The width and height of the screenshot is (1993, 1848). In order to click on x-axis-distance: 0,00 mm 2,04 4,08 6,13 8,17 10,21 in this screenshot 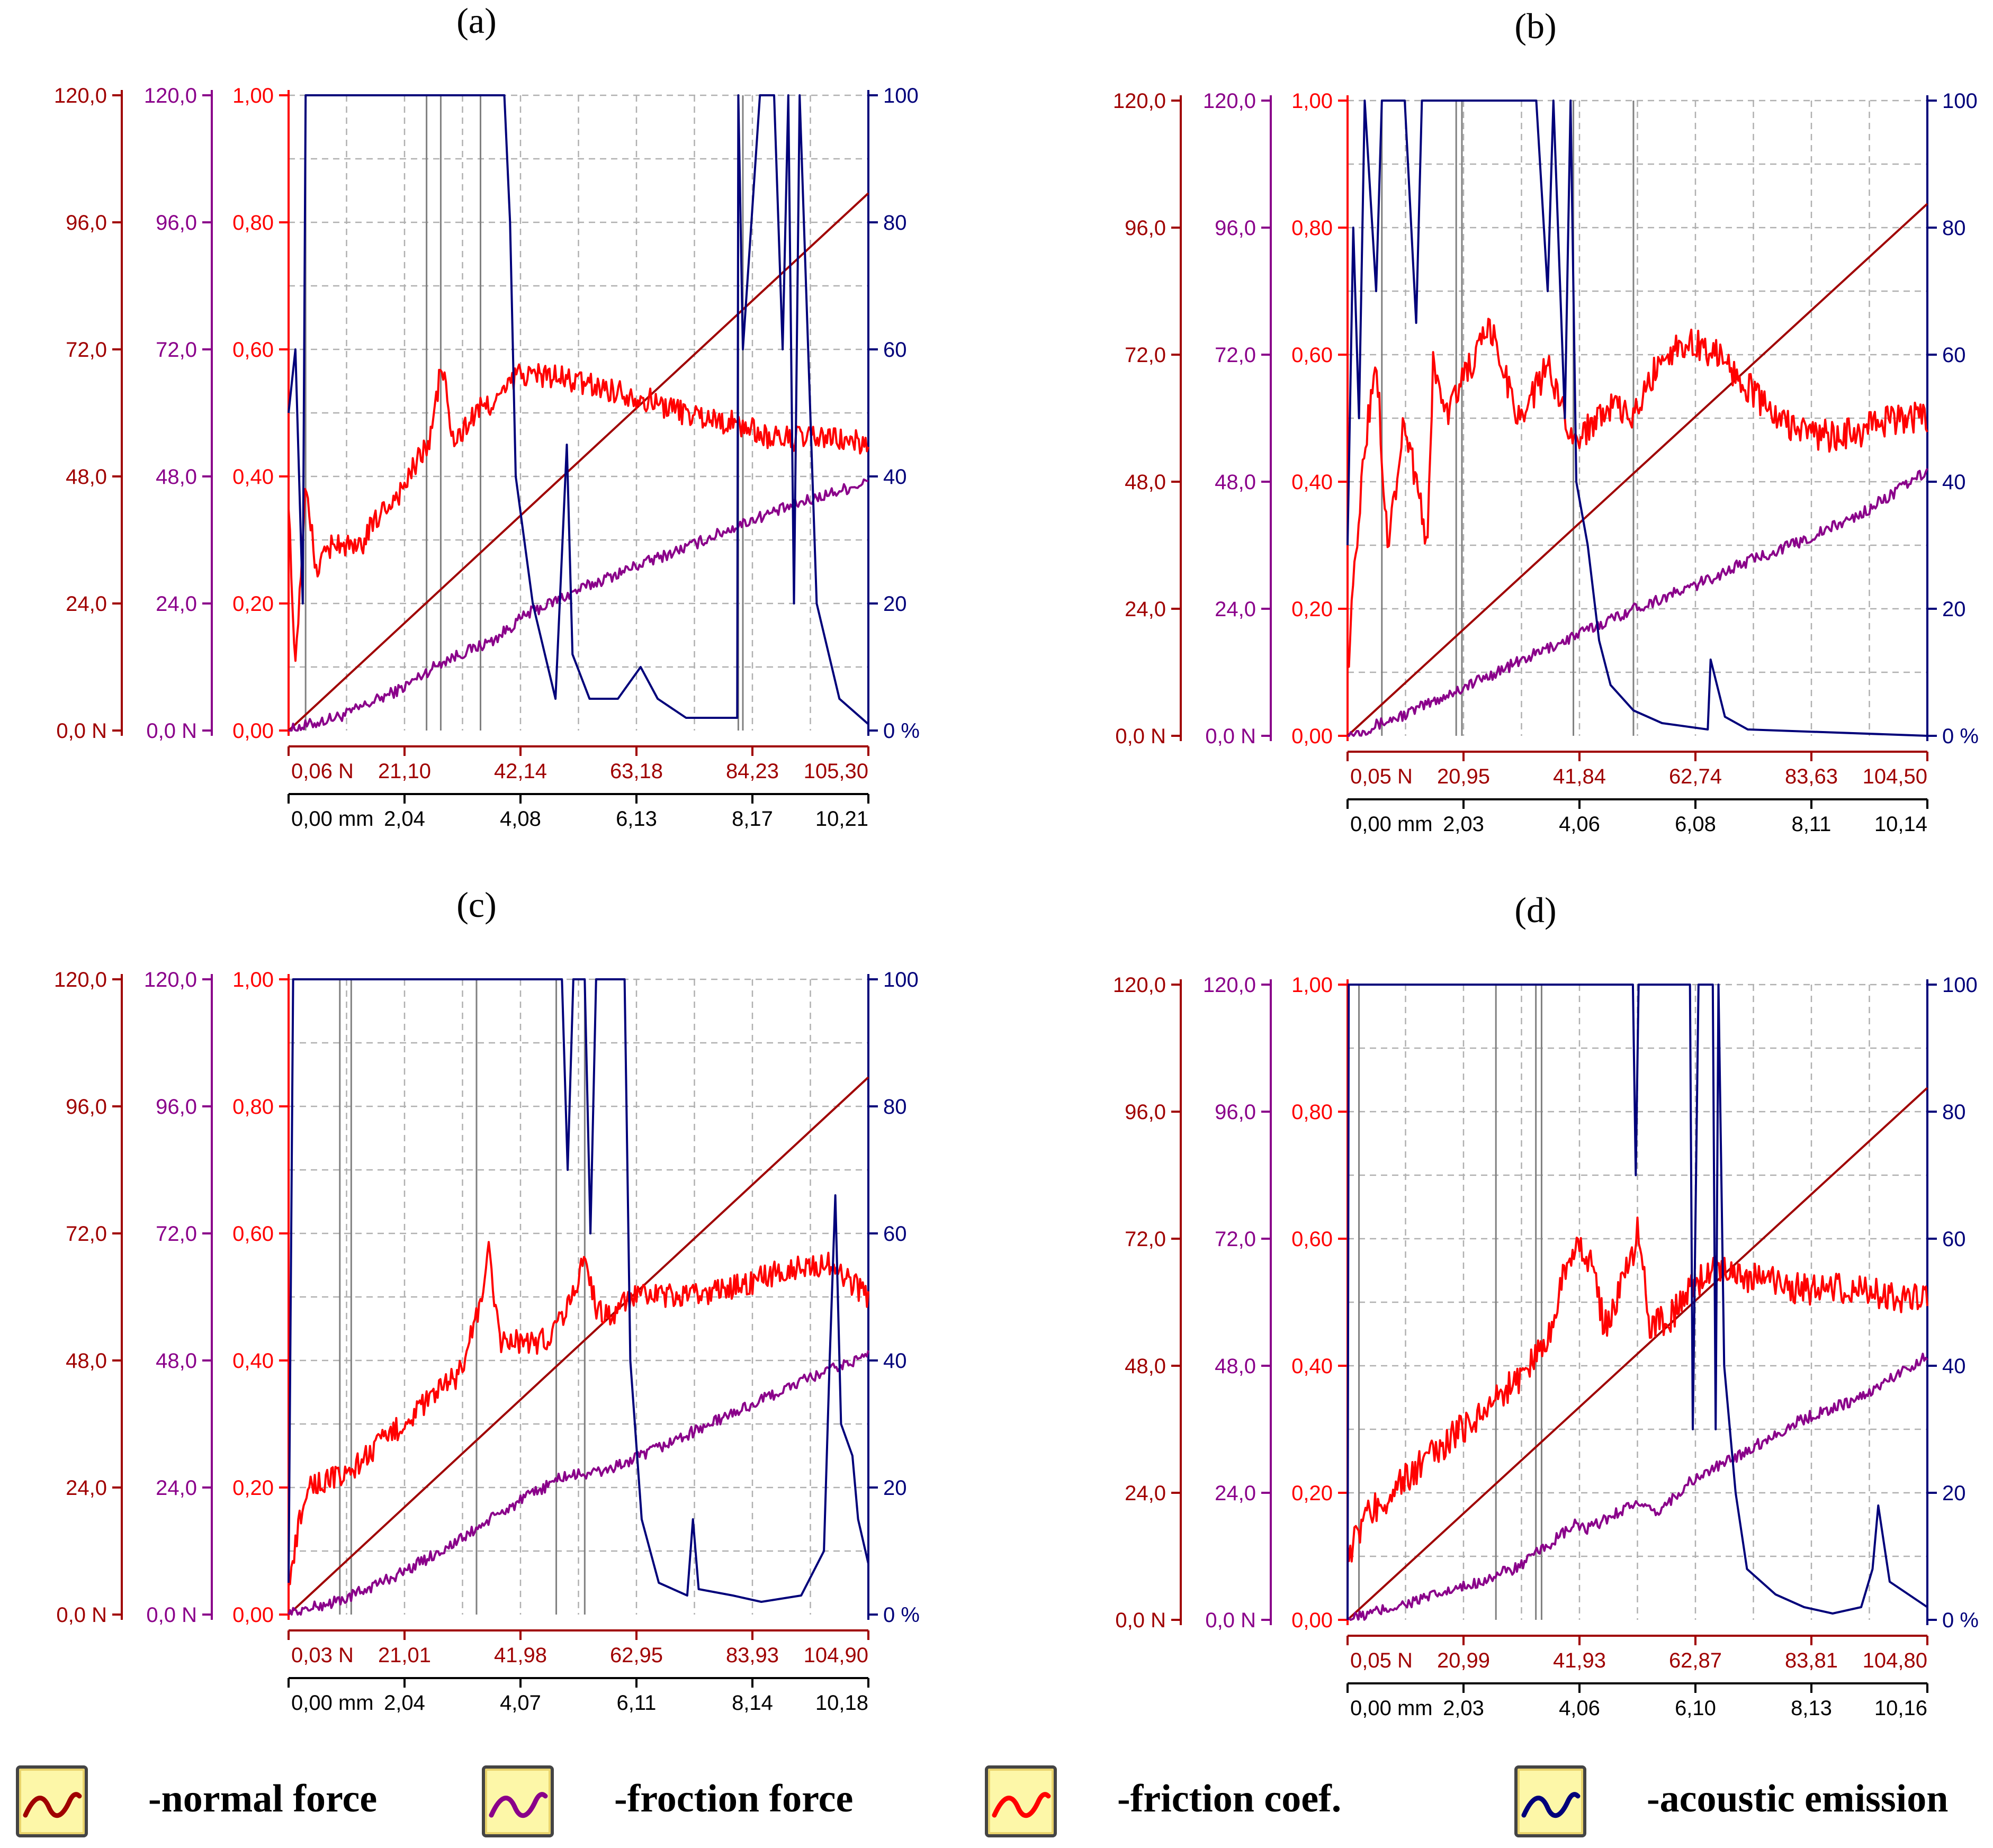, I will do `click(579, 812)`.